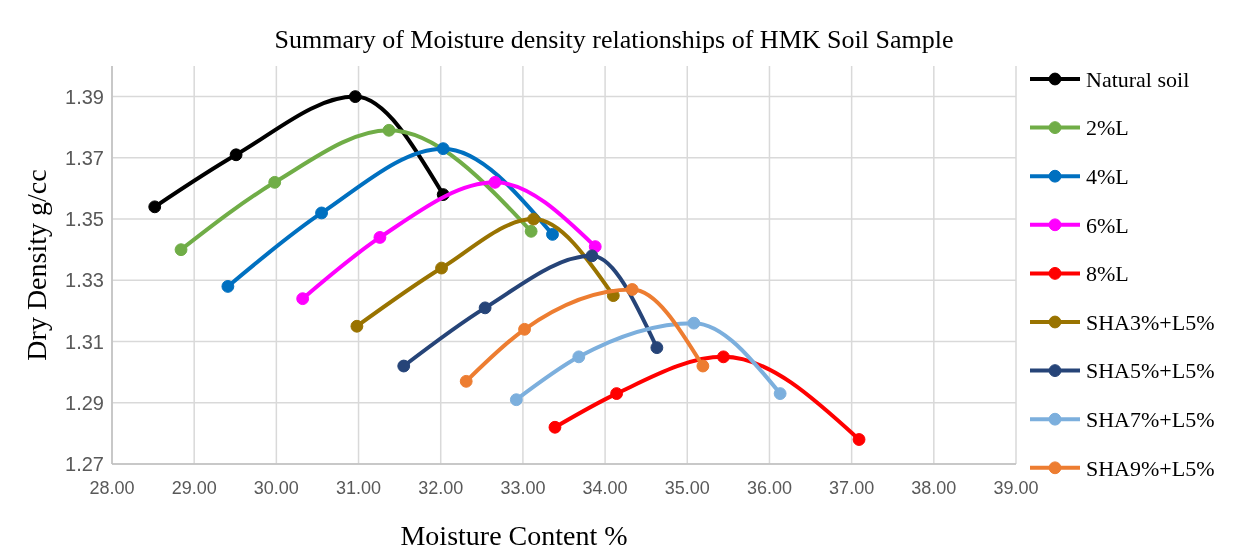 The width and height of the screenshot is (1253, 555). Describe the element at coordinates (1107, 274) in the screenshot. I see `legend-label: 8%L` at that location.